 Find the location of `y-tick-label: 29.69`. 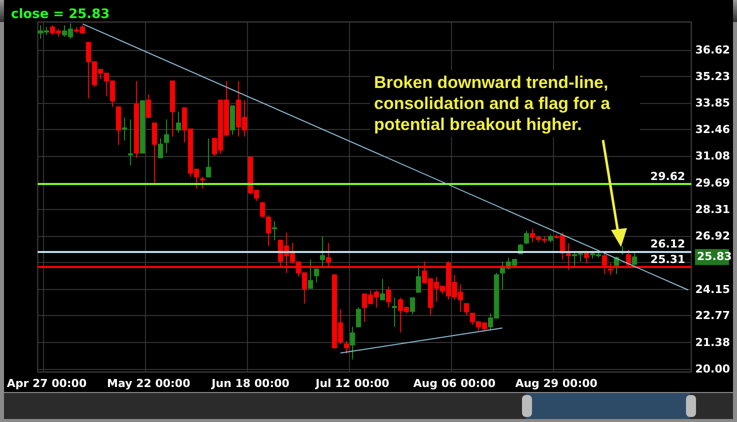

y-tick-label: 29.69 is located at coordinates (712, 183).